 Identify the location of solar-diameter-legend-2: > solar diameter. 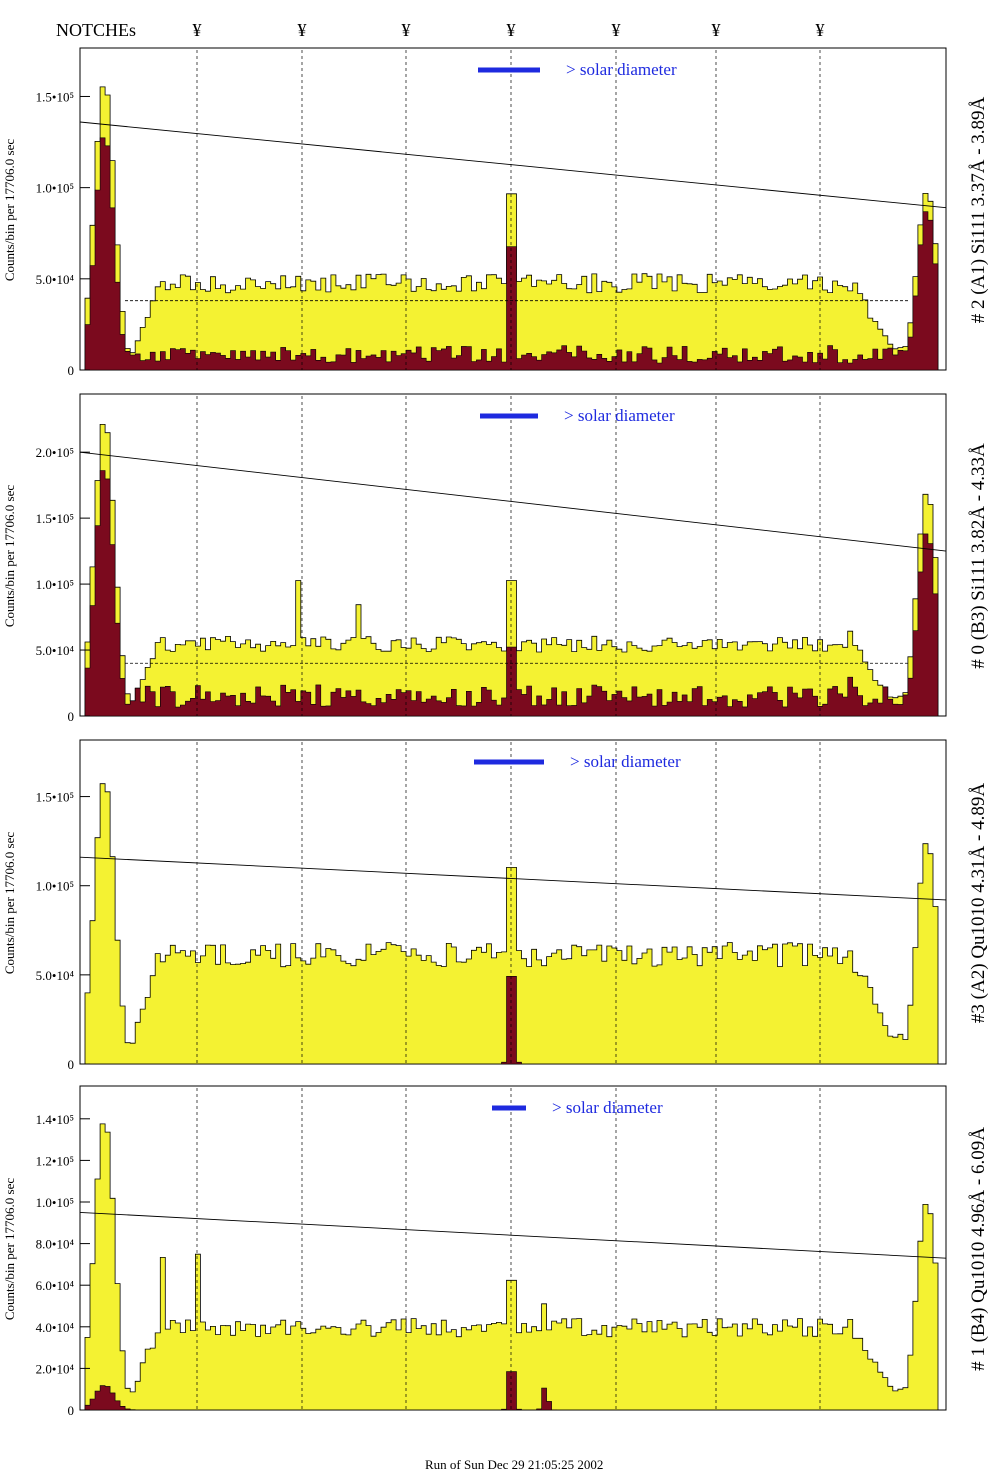
(625, 761).